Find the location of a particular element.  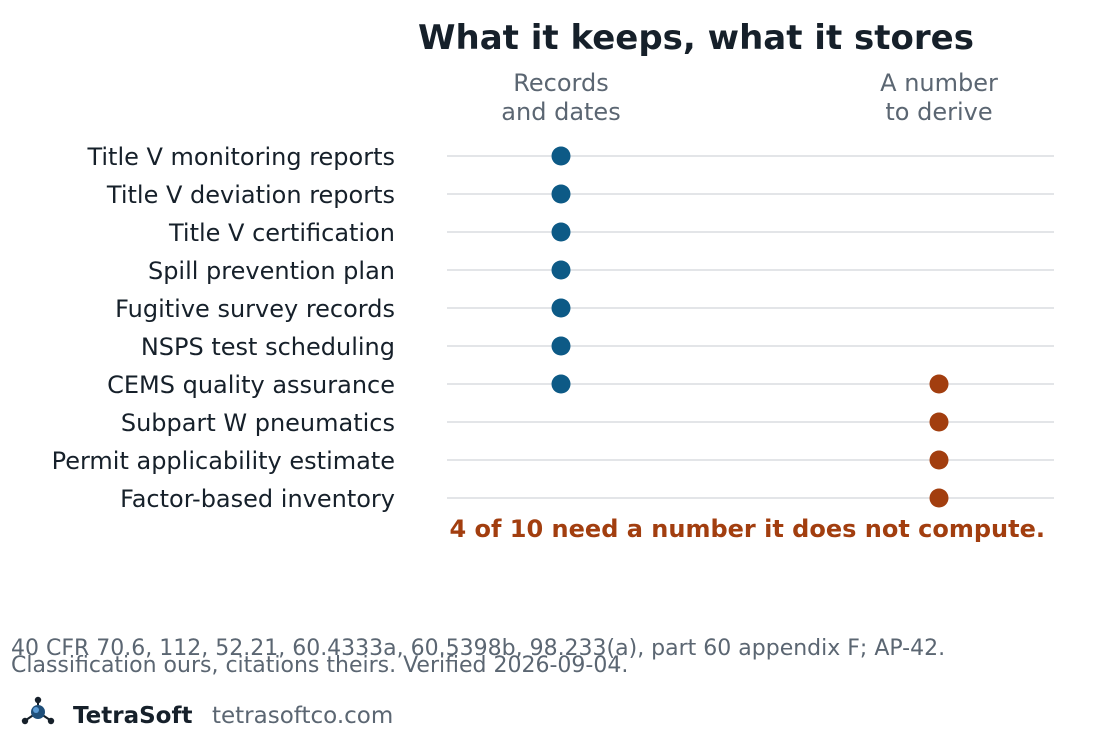

brand-url: tetrasoftco.com is located at coordinates (302, 716).